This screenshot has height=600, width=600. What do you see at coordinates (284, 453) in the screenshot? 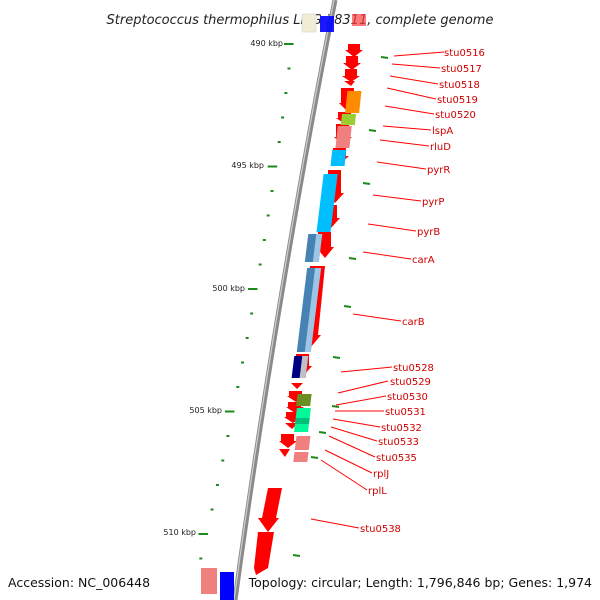
I see `gene-arrow-rplJ` at bounding box center [284, 453].